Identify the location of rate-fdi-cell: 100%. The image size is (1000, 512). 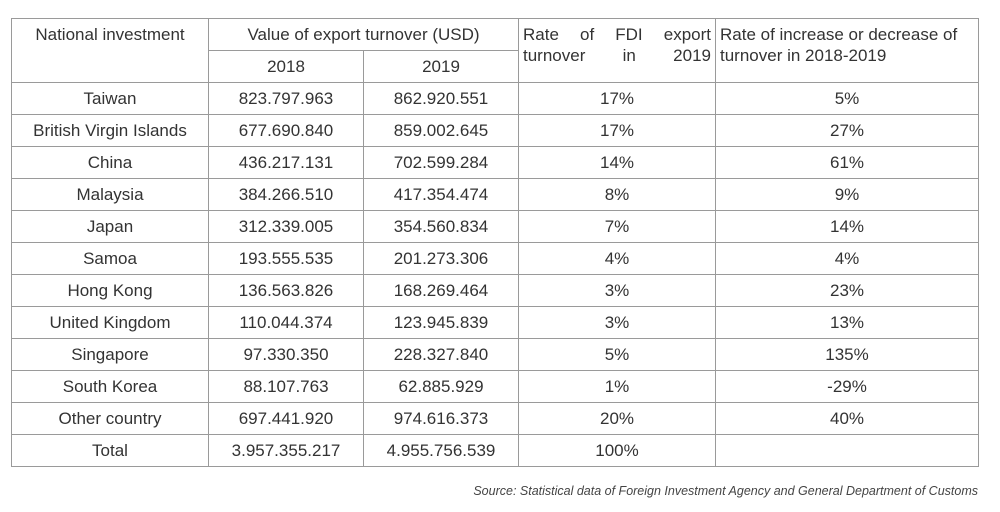
(617, 450).